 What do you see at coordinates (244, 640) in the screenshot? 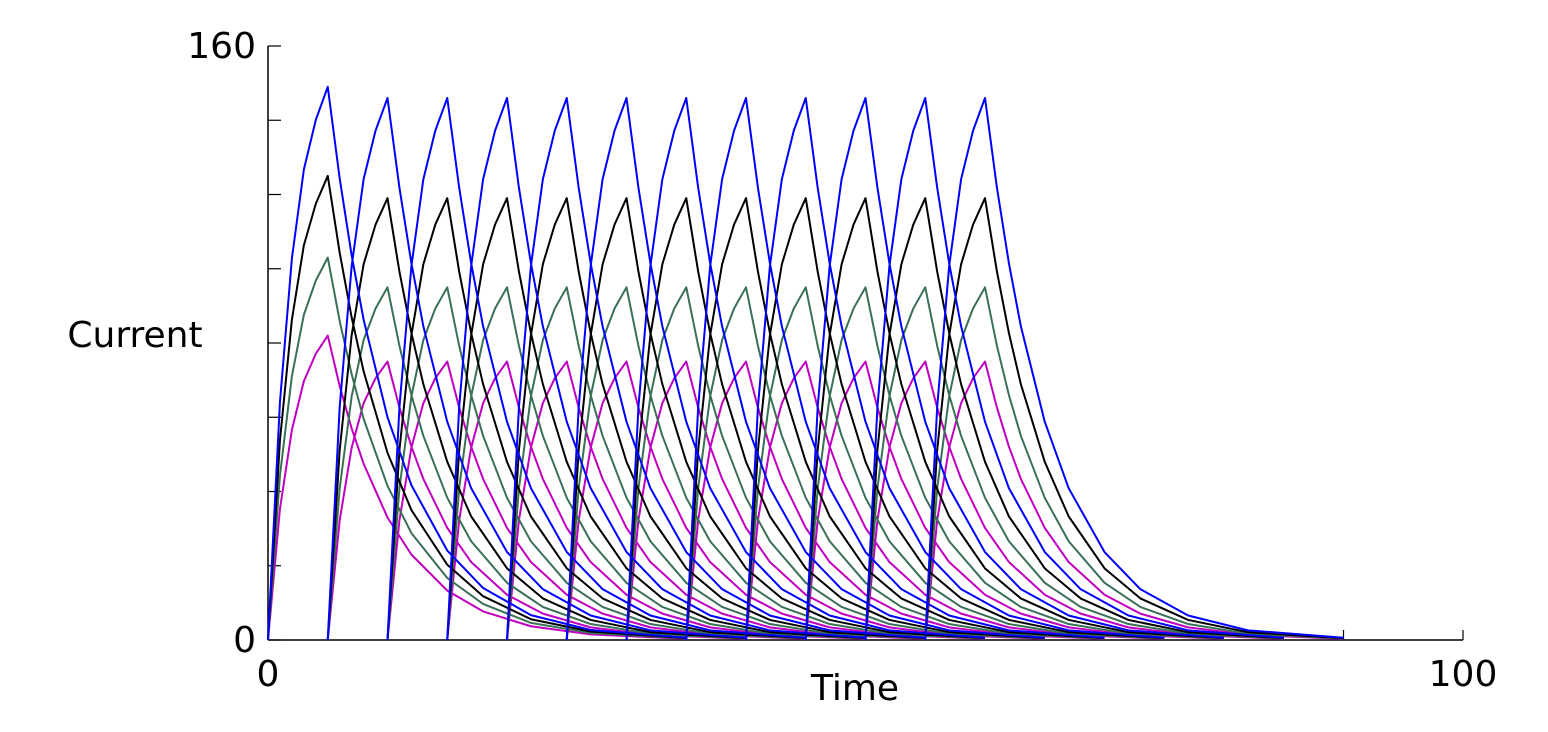
I see `y-tick-label: 0` at bounding box center [244, 640].